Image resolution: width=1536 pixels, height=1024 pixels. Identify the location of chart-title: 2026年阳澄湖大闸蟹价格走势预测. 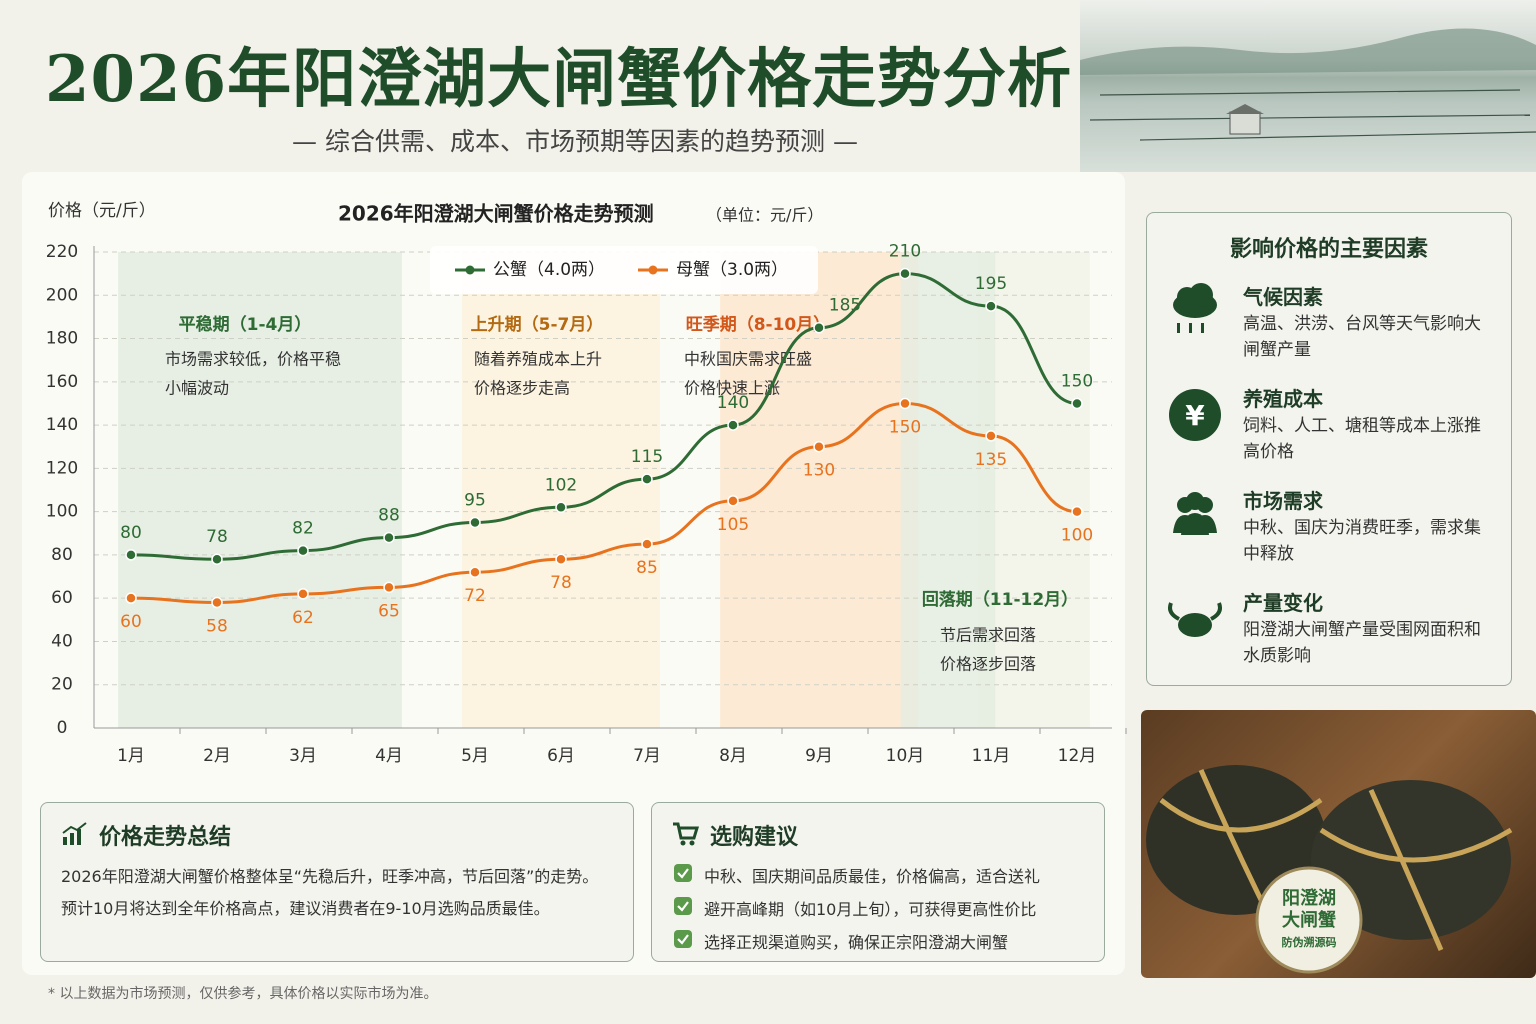
(496, 214).